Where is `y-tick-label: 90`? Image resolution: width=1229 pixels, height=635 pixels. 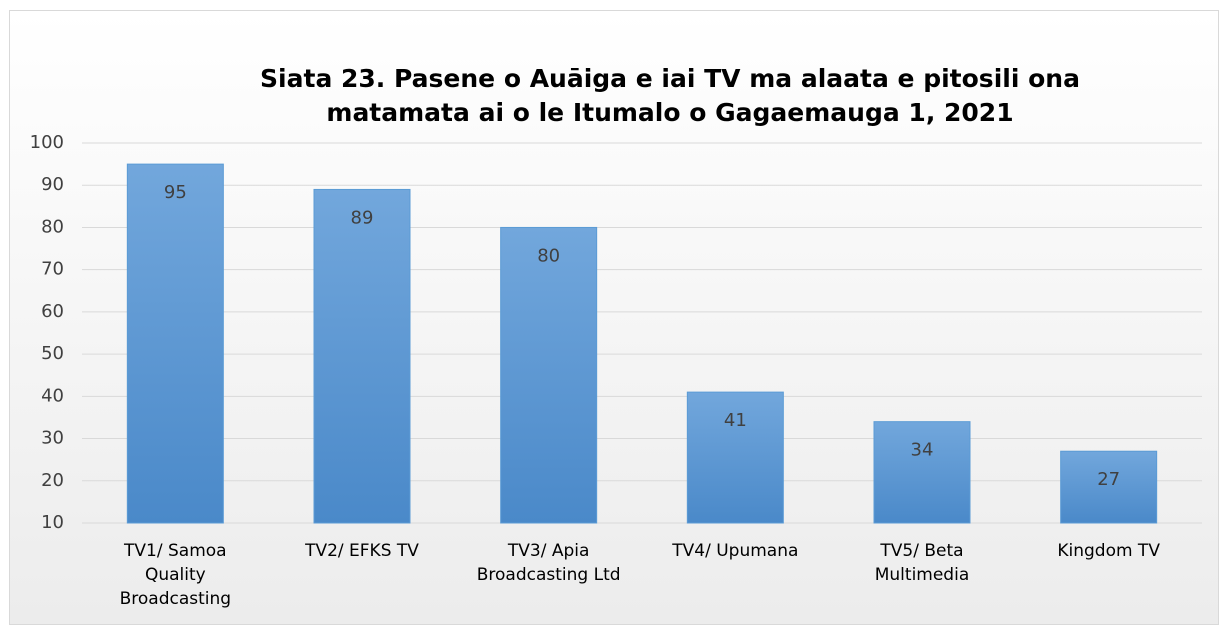 y-tick-label: 90 is located at coordinates (52, 184).